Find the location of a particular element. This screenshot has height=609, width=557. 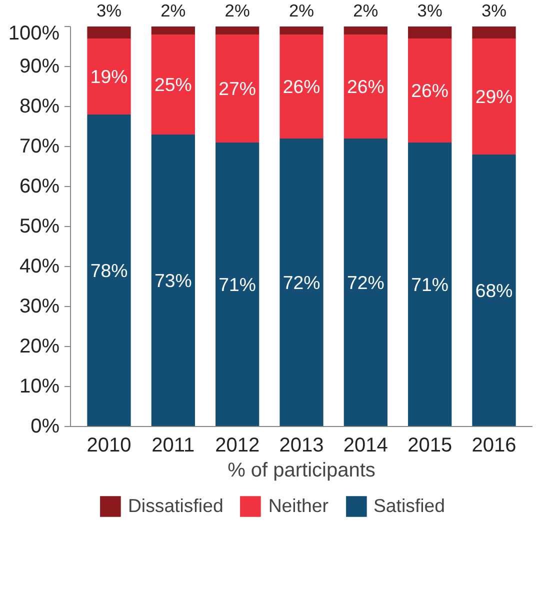

x-axis-title: % of participants is located at coordinates (302, 471).